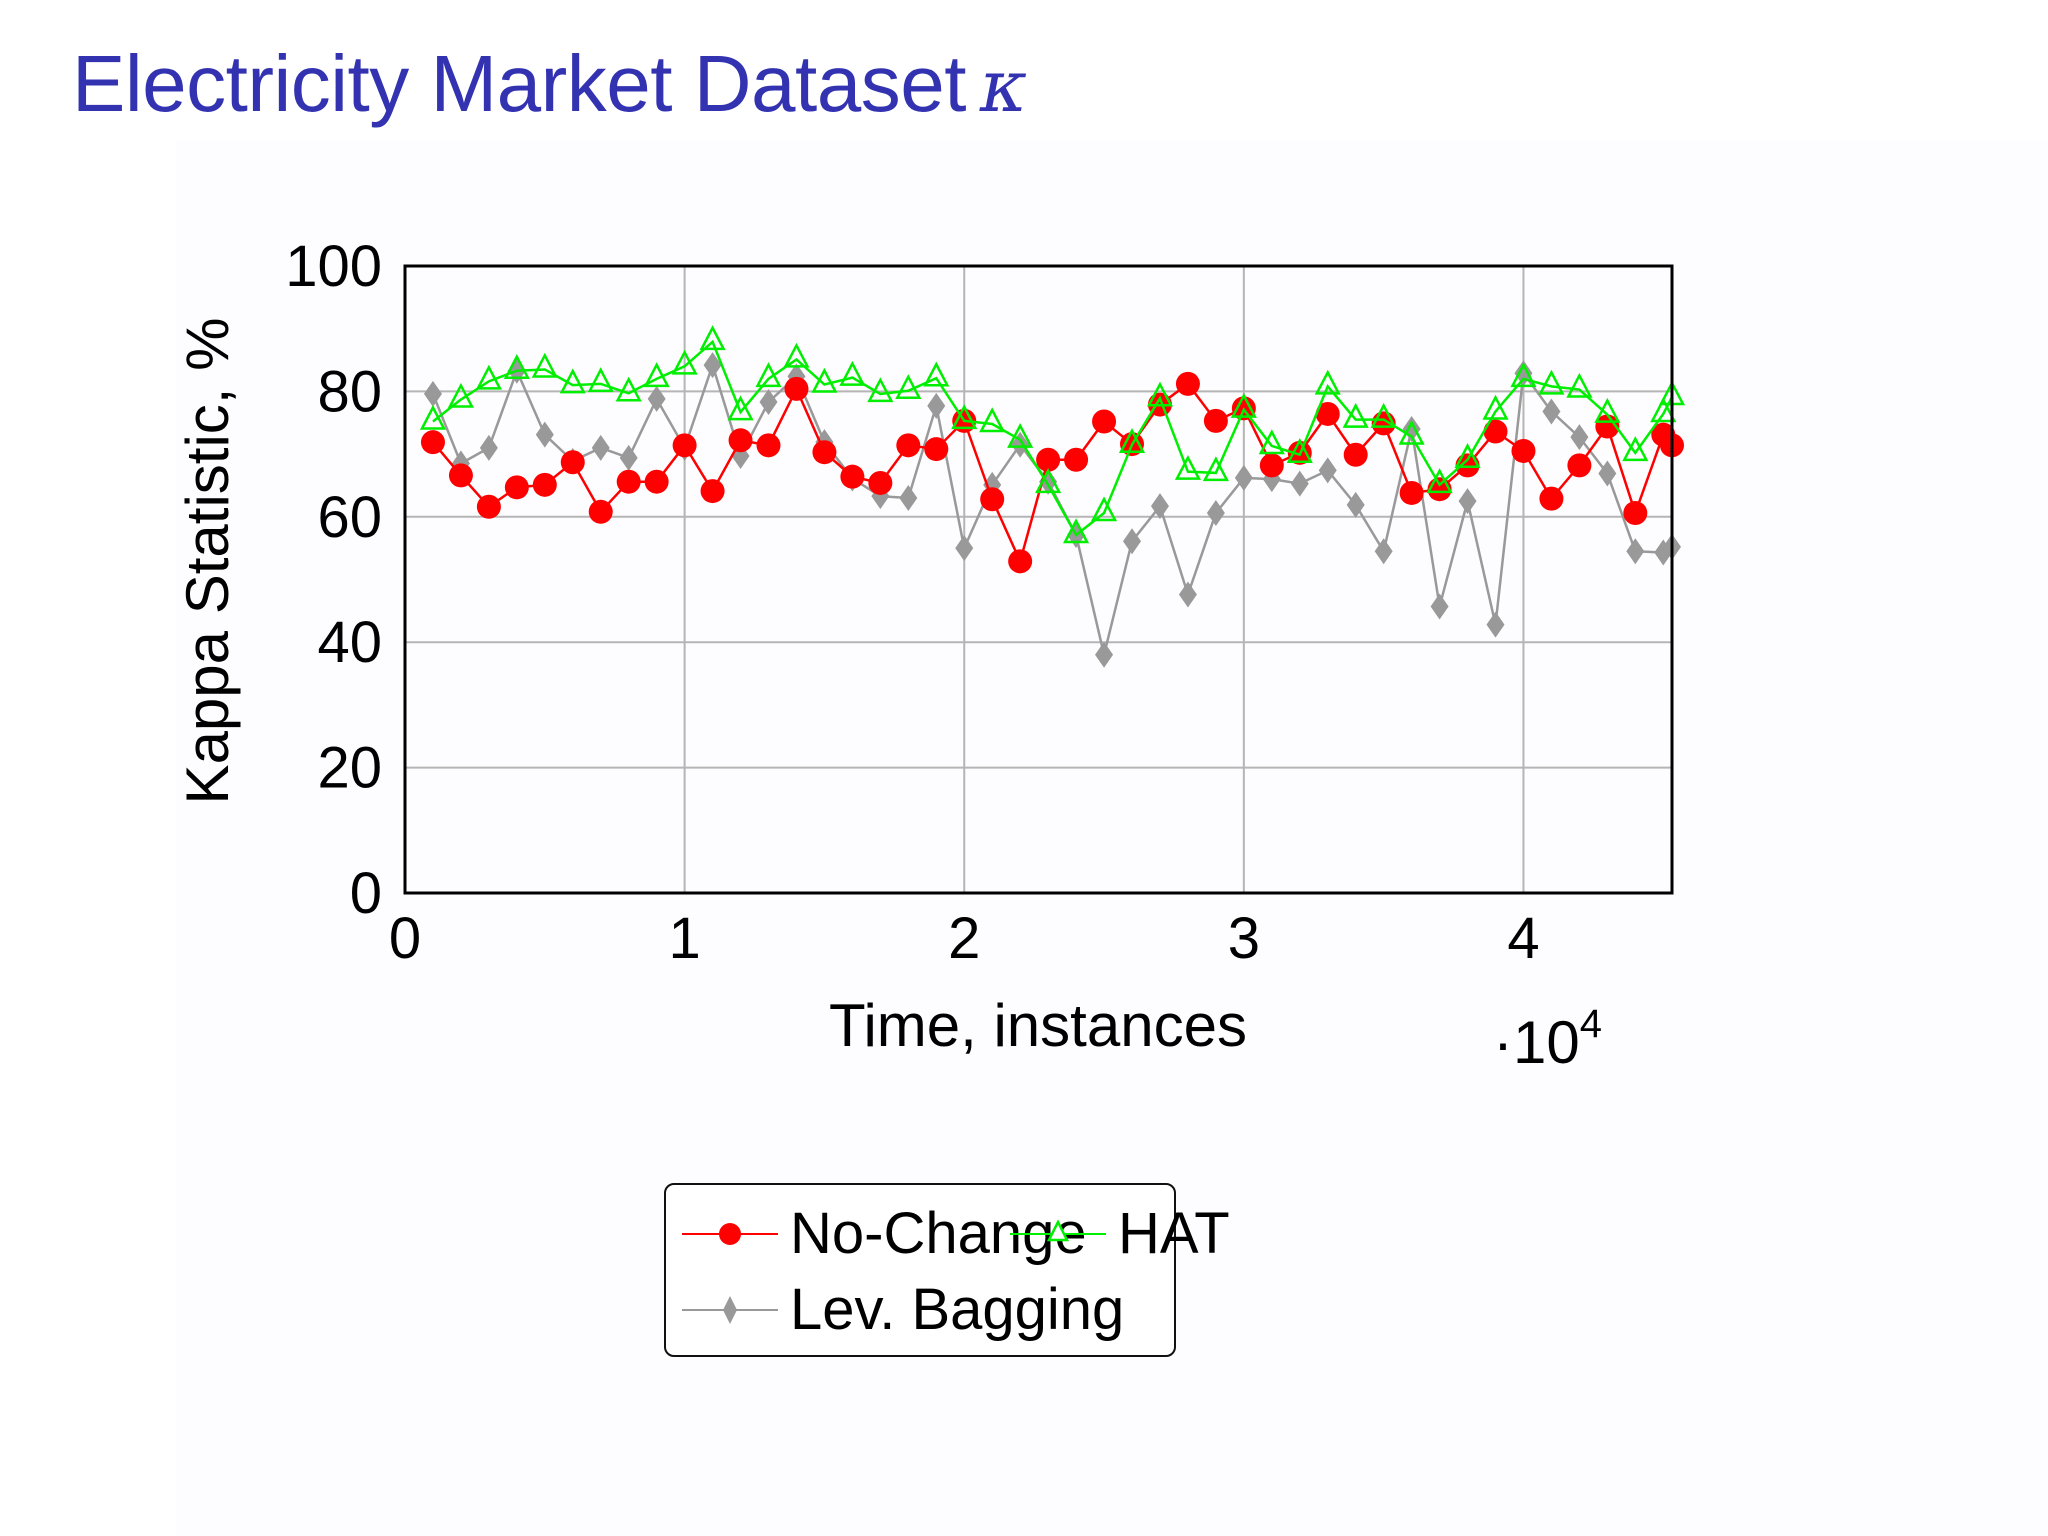  I want to click on y-tick-label: 20, so click(349, 768).